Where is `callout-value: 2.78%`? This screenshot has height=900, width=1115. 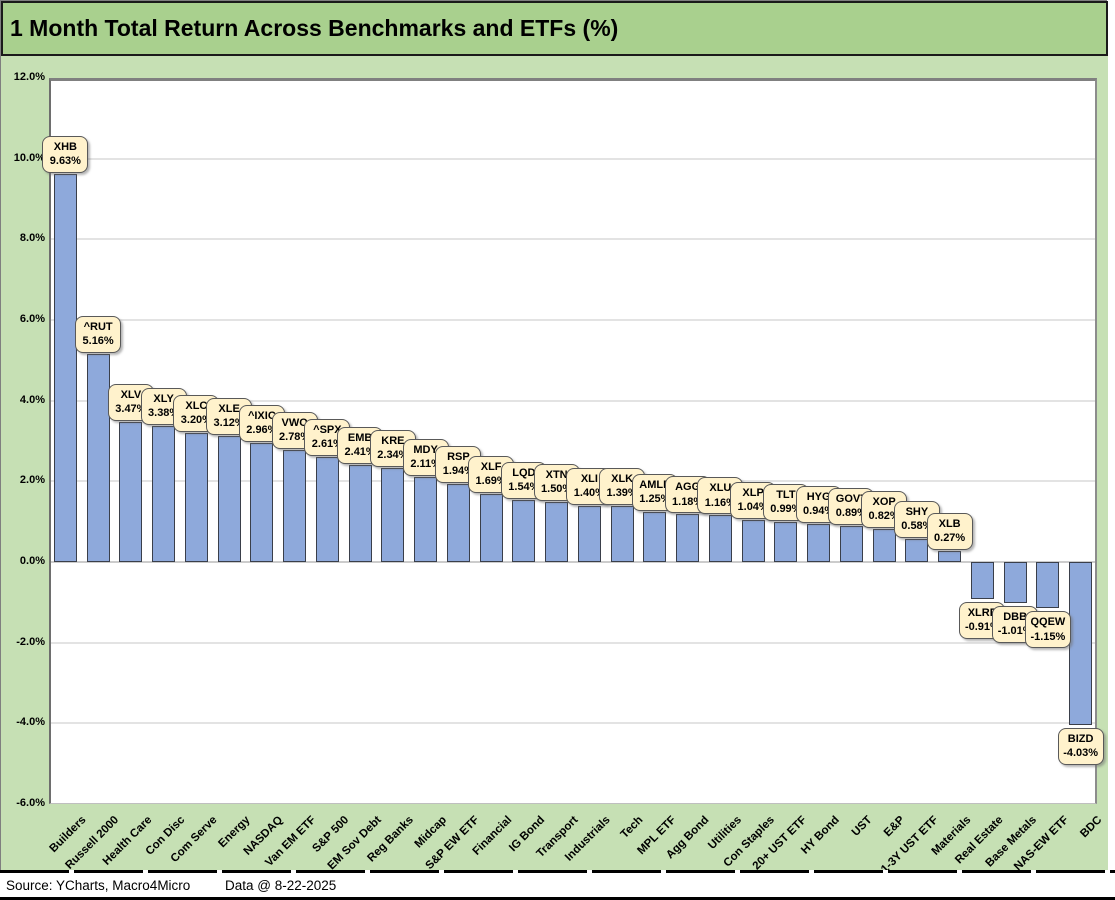 callout-value: 2.78% is located at coordinates (295, 437).